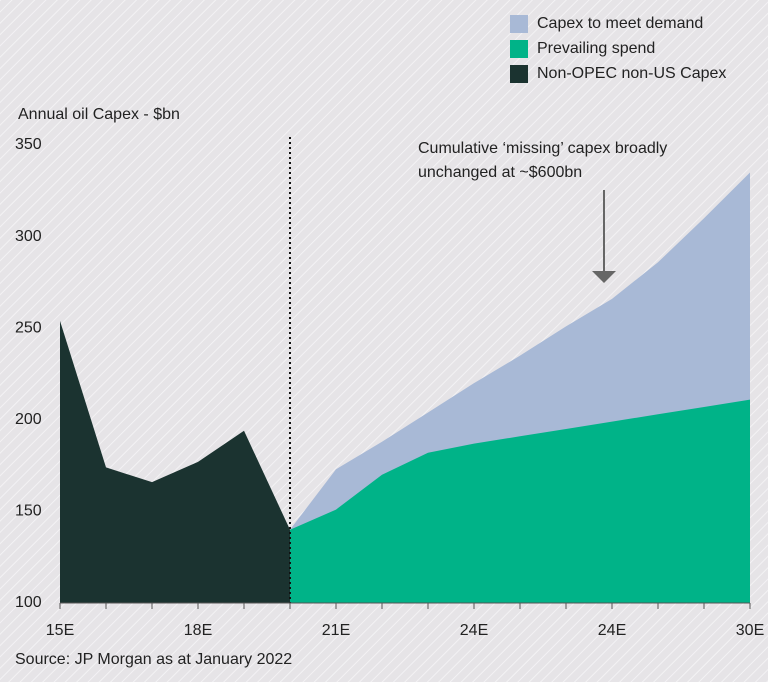  Describe the element at coordinates (28, 511) in the screenshot. I see `y-tick-label: 150` at that location.